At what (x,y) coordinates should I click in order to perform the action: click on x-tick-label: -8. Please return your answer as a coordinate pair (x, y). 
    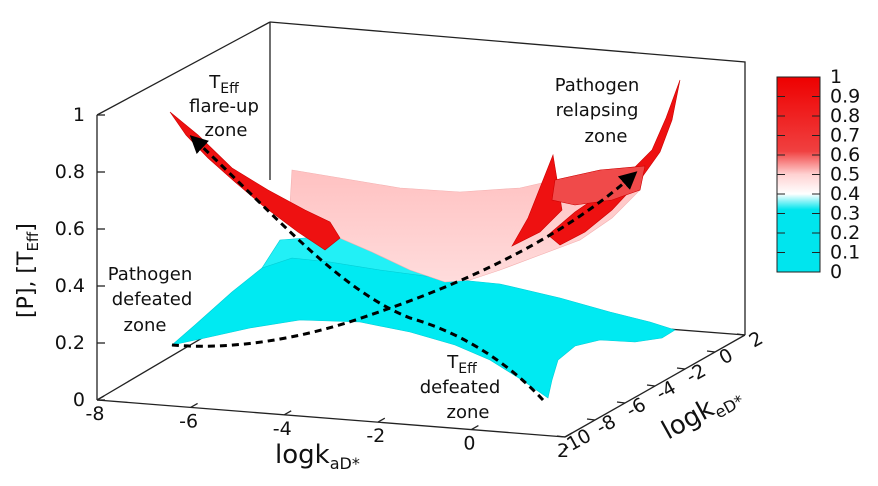
    Looking at the image, I should click on (95, 414).